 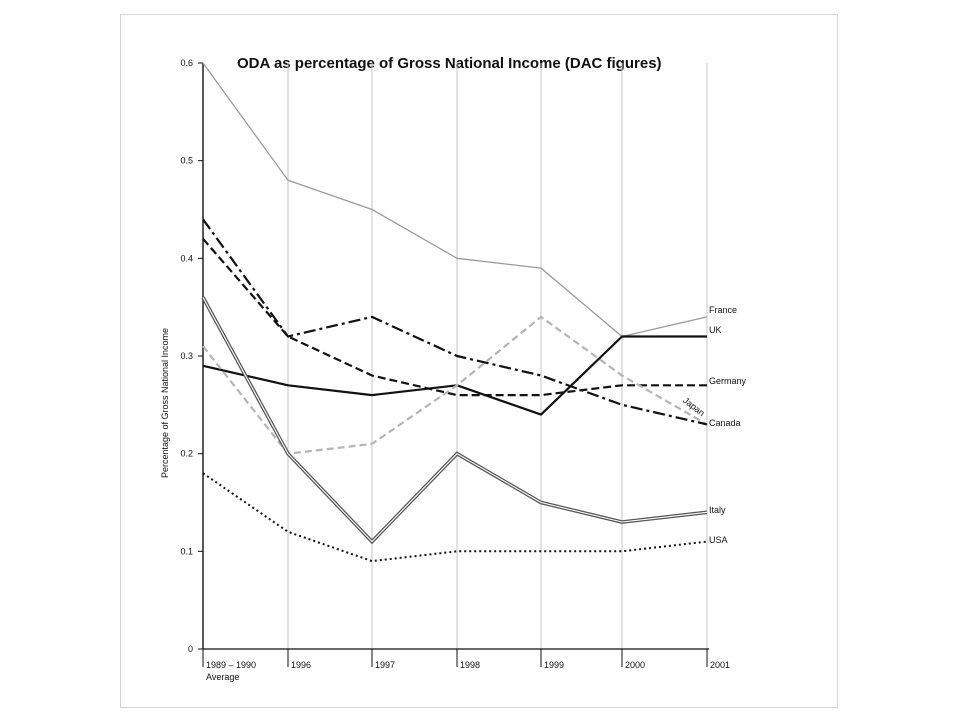 I want to click on series-label-japan: Japan, so click(x=693, y=406).